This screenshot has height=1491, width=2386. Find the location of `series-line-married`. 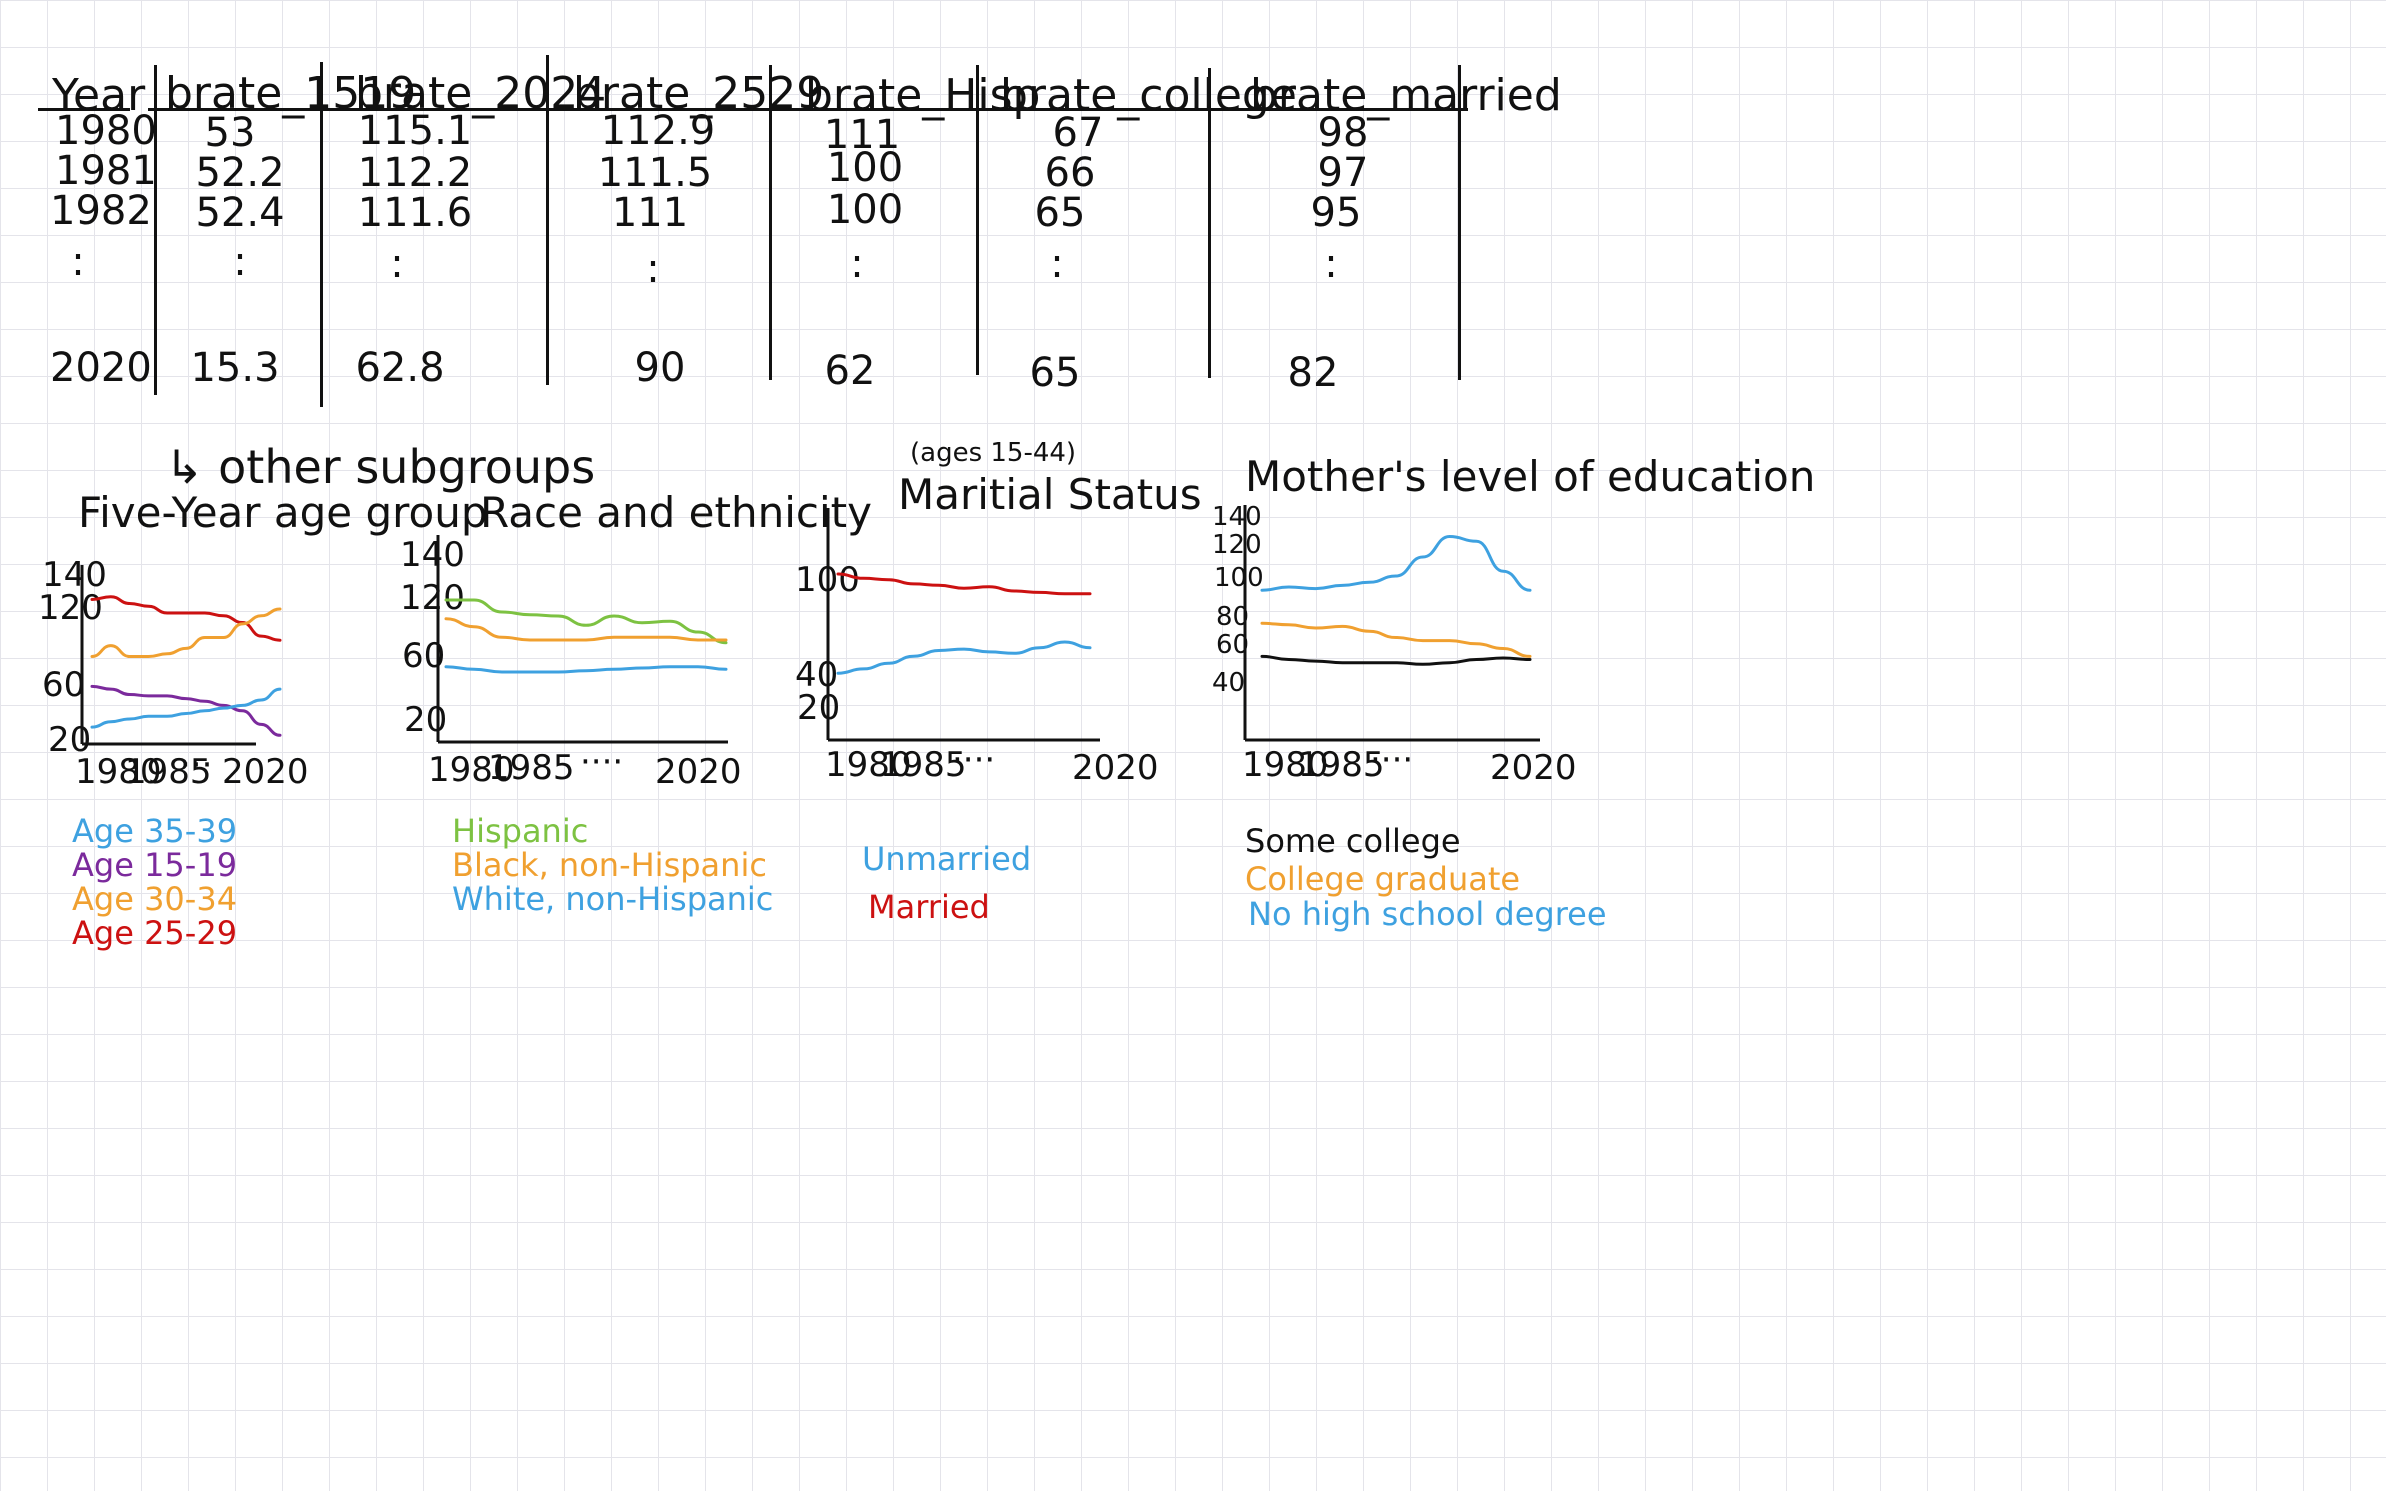

series-line-married is located at coordinates (964, 584).